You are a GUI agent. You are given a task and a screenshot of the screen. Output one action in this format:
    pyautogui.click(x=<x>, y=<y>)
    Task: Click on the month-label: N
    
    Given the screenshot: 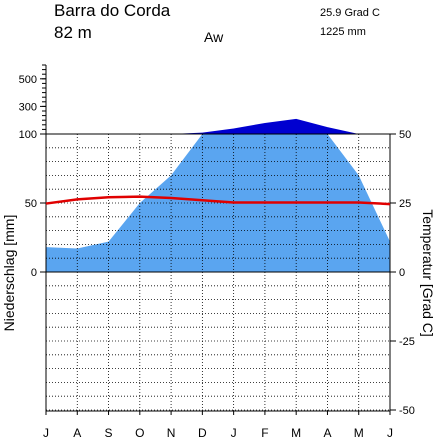 What is the action you would take?
    pyautogui.click(x=171, y=433)
    